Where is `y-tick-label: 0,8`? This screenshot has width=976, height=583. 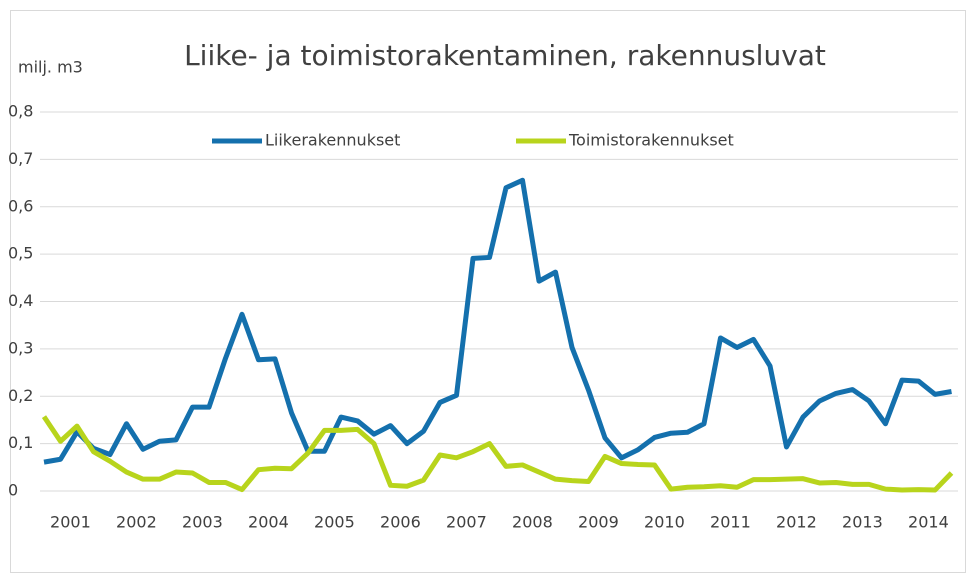 y-tick-label: 0,8 is located at coordinates (20, 111).